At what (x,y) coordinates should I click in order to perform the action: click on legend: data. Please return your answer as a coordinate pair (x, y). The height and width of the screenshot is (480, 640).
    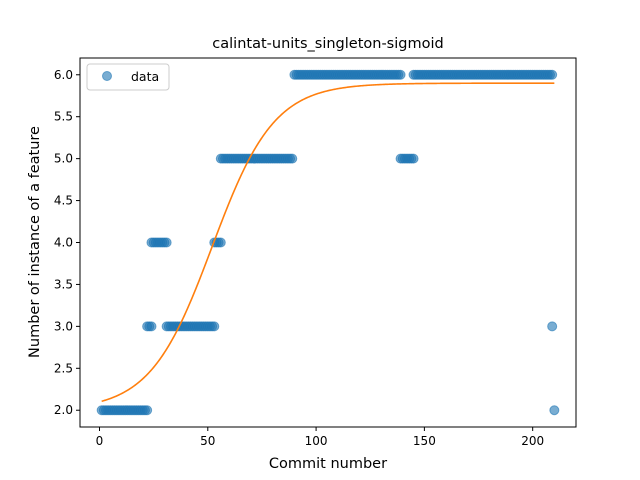
    Looking at the image, I should click on (128, 77).